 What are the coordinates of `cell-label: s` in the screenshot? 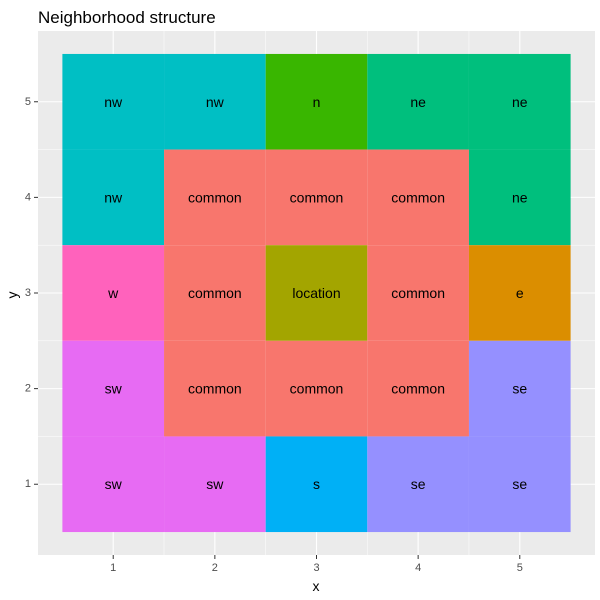 It's located at (316, 484).